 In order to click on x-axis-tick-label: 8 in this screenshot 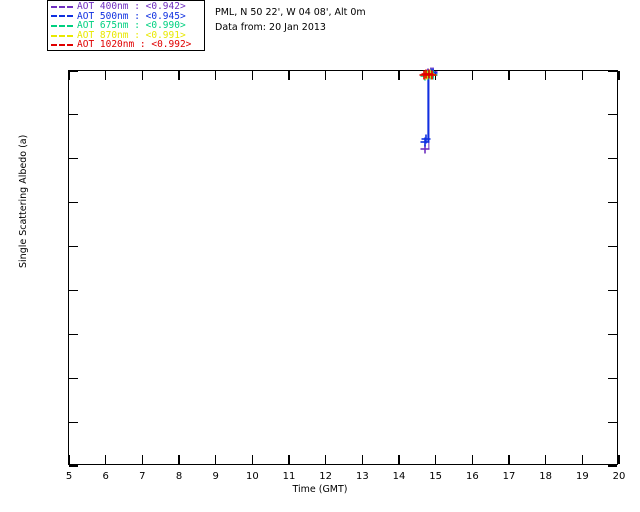, I will do `click(179, 476)`.